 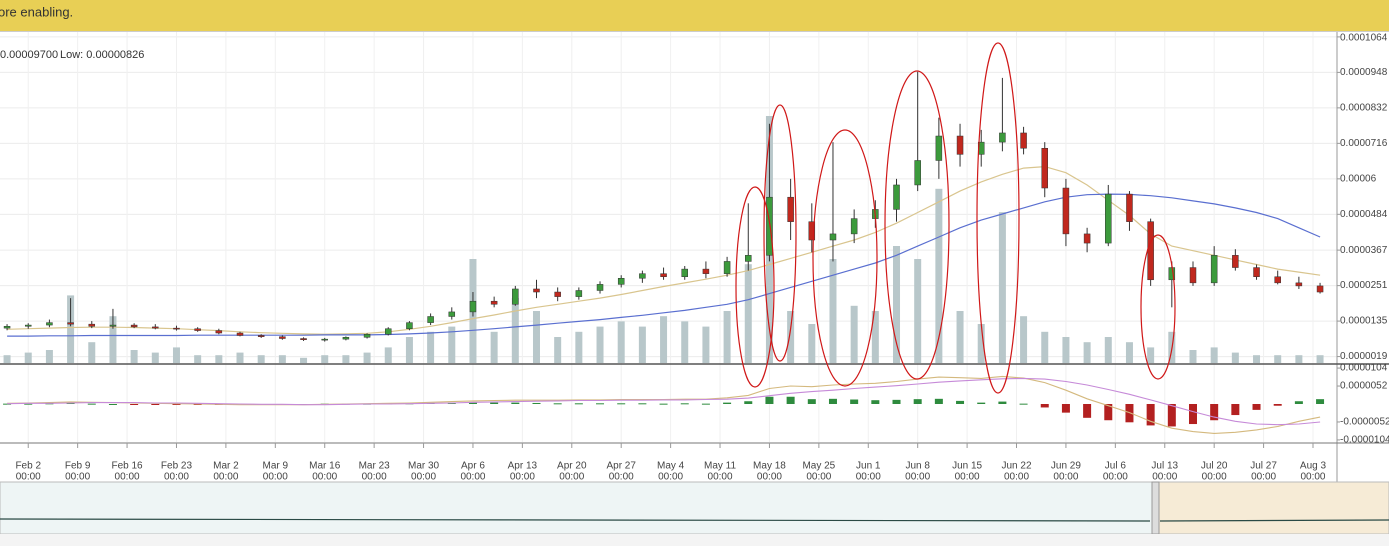 What do you see at coordinates (36, 11) in the screenshot?
I see `banner-text: ore enabling.` at bounding box center [36, 11].